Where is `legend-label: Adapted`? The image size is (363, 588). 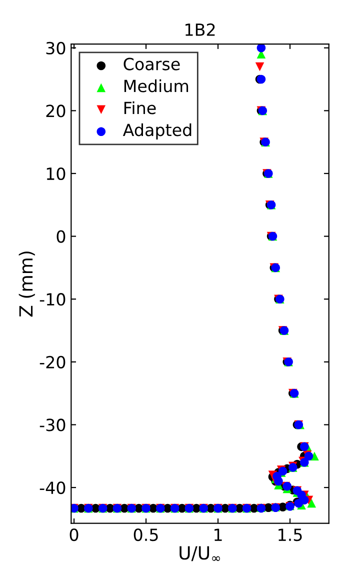 legend-label: Adapted is located at coordinates (157, 131).